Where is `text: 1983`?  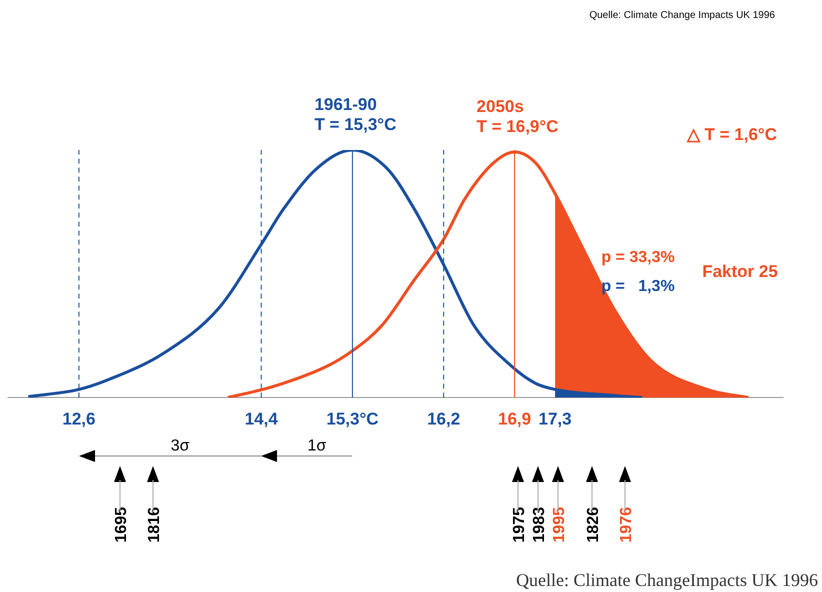
text: 1983 is located at coordinates (539, 524).